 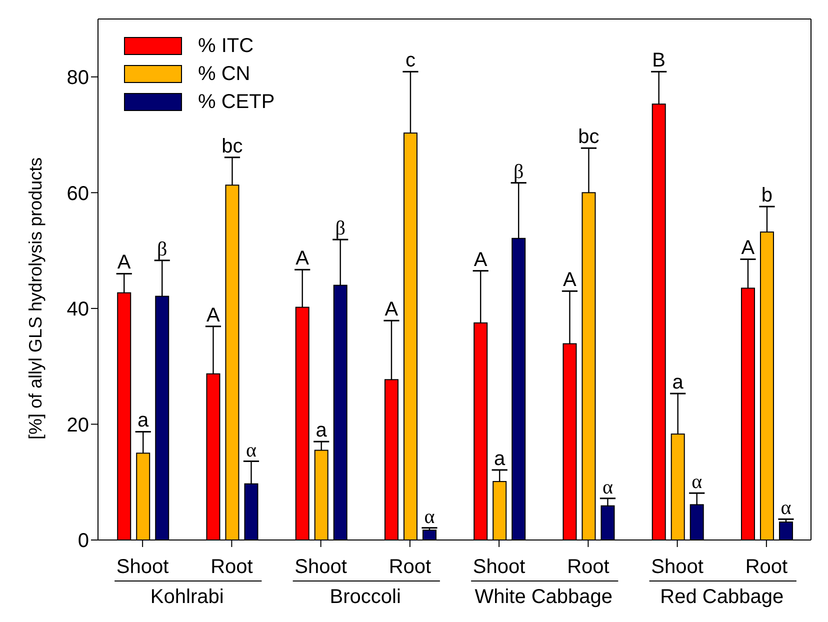 I want to click on y-tick-label: 40, so click(x=77, y=309).